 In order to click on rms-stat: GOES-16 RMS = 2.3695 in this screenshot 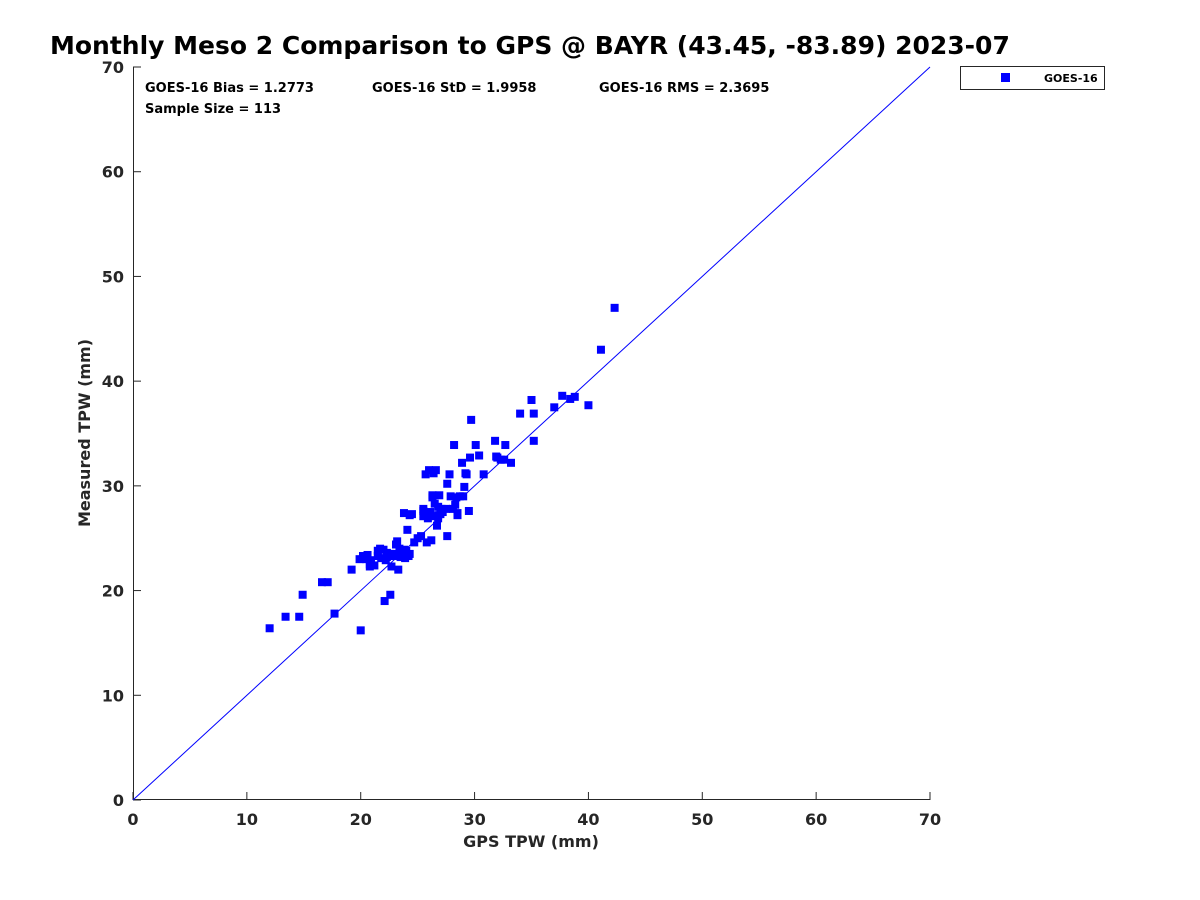, I will do `click(684, 88)`.